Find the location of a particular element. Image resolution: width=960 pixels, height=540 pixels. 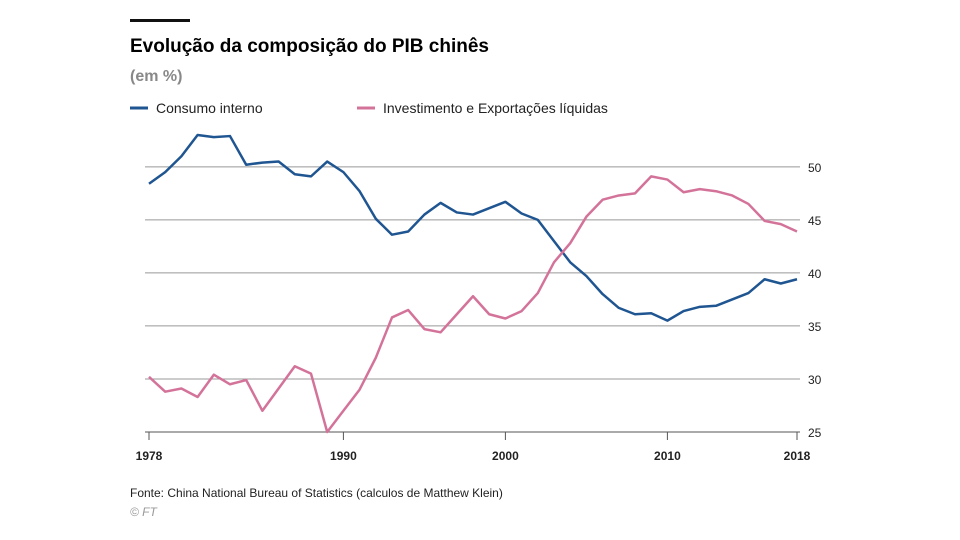

y-tick-label: 30 is located at coordinates (815, 380).